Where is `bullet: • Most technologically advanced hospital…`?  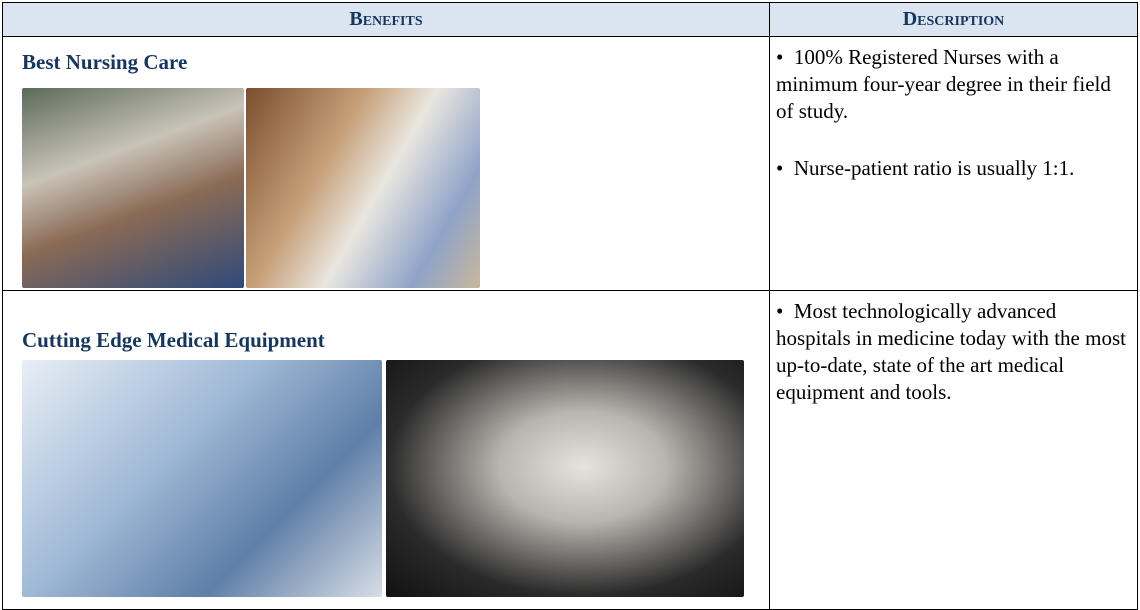
bullet: • Most technologically advanced hospital… is located at coordinates (951, 351).